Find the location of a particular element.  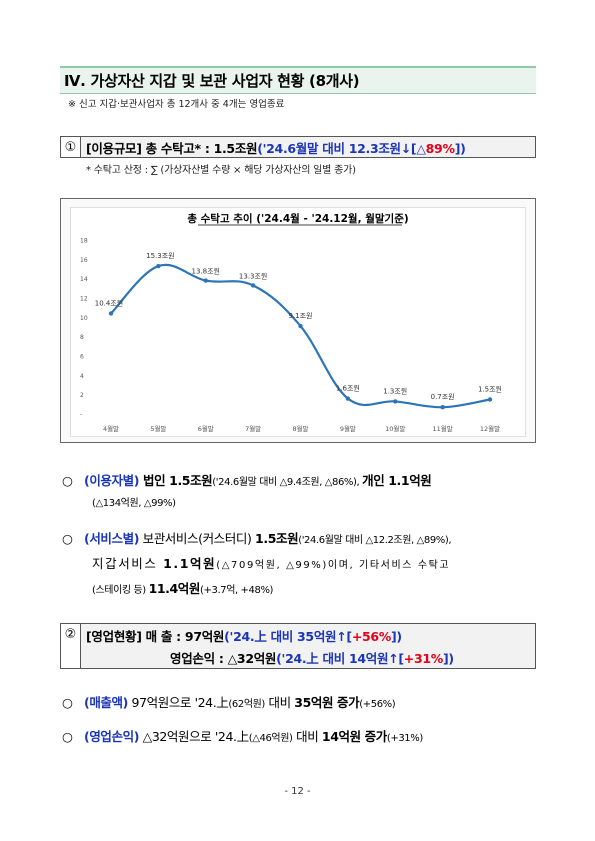

data-label: 1.5조원 is located at coordinates (490, 389).